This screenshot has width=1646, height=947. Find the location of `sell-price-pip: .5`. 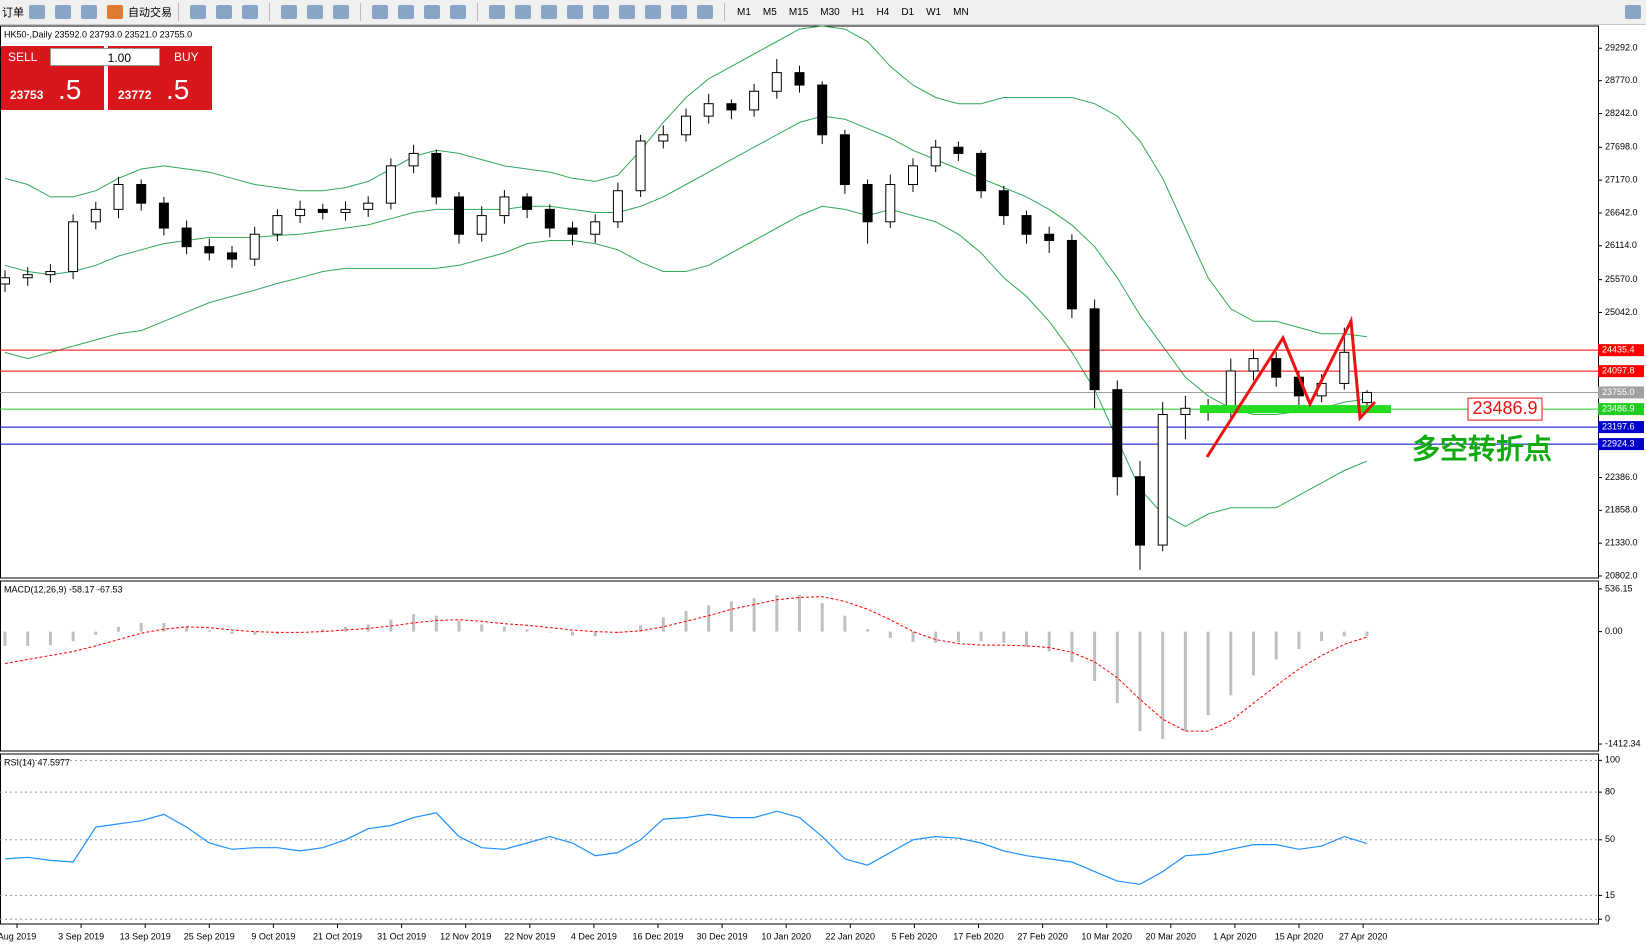

sell-price-pip: .5 is located at coordinates (70, 89).